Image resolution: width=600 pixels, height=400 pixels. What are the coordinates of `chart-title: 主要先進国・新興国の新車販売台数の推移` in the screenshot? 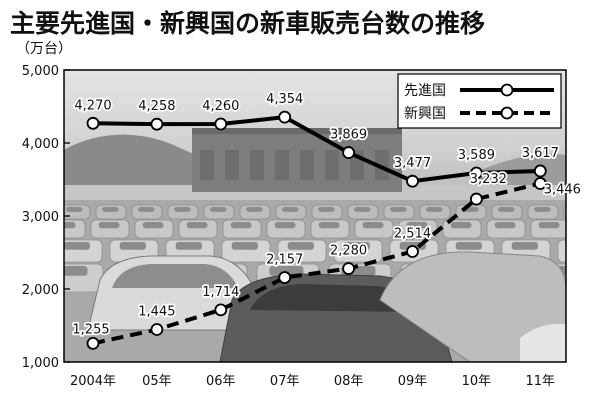 It's located at (248, 23).